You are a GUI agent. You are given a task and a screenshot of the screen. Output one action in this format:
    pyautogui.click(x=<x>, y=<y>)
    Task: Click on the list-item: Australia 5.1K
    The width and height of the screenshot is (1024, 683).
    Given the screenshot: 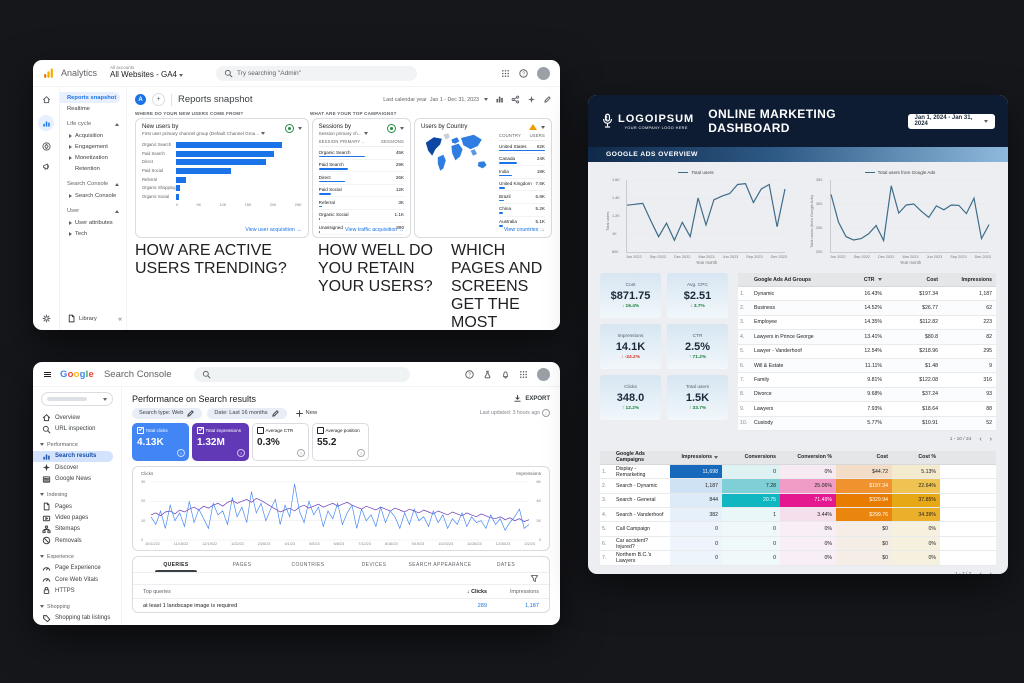 What is the action you would take?
    pyautogui.click(x=522, y=223)
    